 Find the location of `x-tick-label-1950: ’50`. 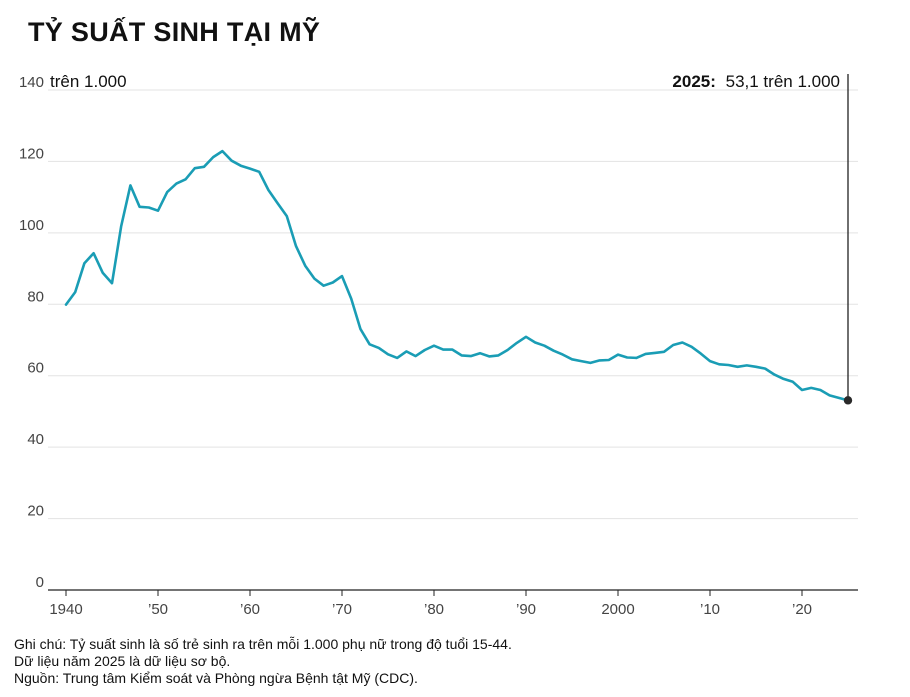

x-tick-label-1950: ’50 is located at coordinates (158, 609).